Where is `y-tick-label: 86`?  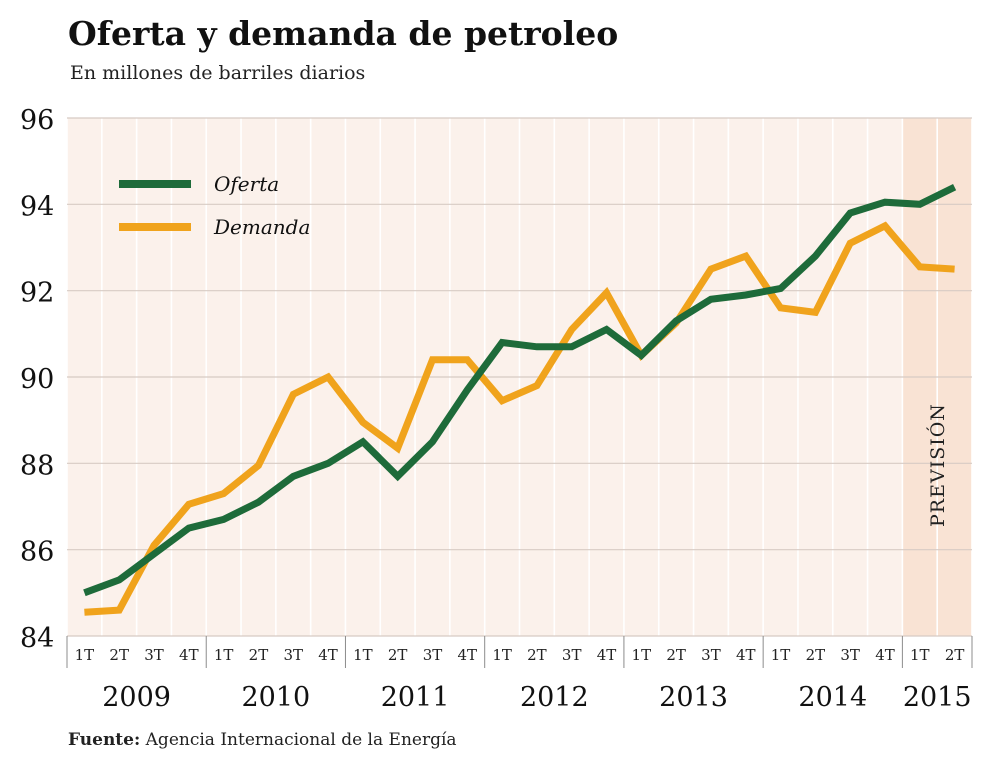
y-tick-label: 86 is located at coordinates (37, 552).